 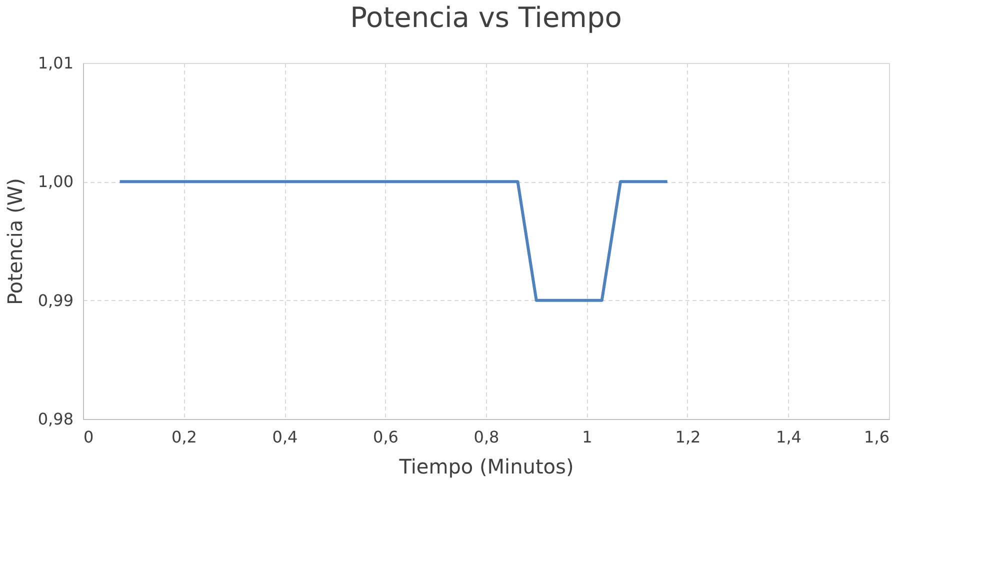 I want to click on x-tick-label: 0,4, so click(x=285, y=437).